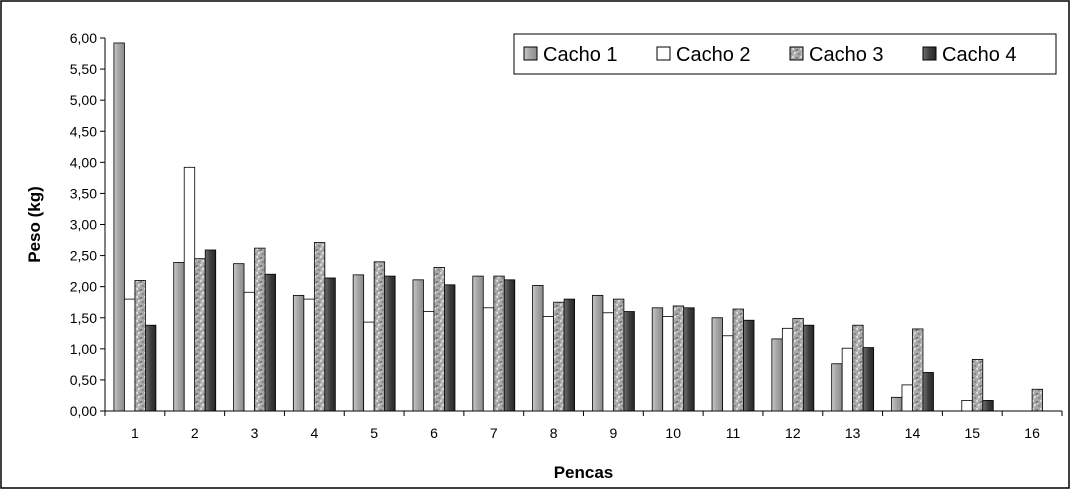 The height and width of the screenshot is (489, 1070). Describe the element at coordinates (83, 256) in the screenshot. I see `y-tick-label: 2,50` at that location.